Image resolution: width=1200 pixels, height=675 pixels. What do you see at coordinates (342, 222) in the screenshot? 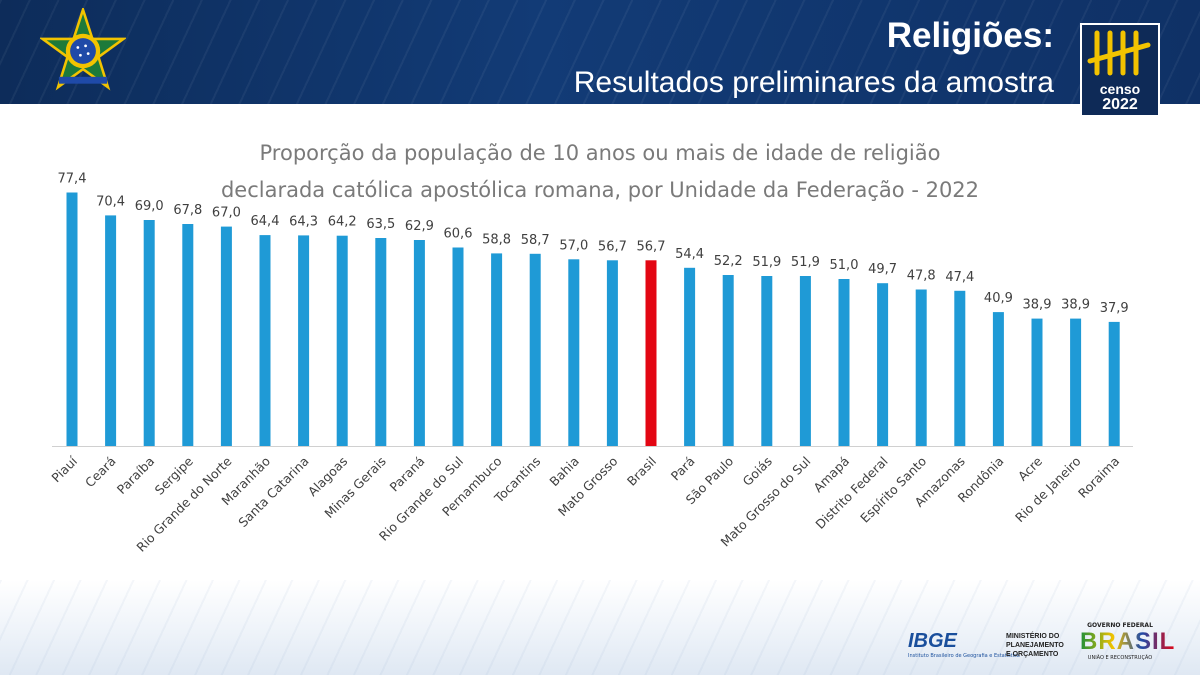
I see `data-label: 64,2` at bounding box center [342, 222].